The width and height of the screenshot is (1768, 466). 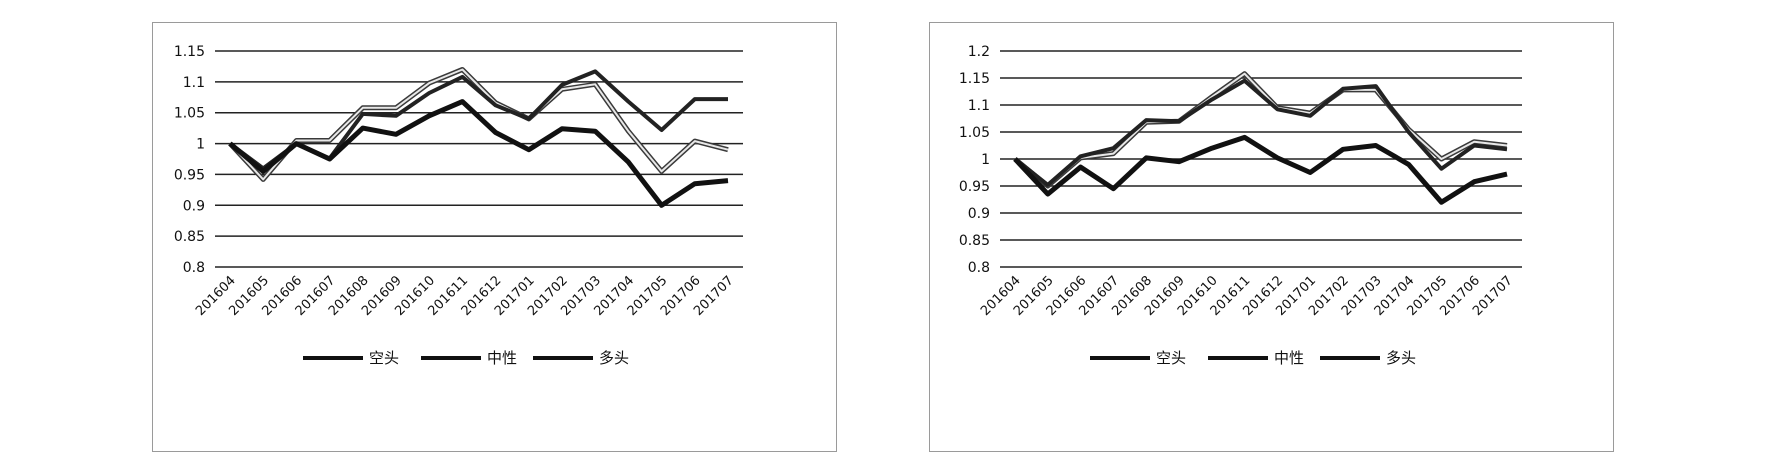 I want to click on gridlines, so click(x=479, y=159).